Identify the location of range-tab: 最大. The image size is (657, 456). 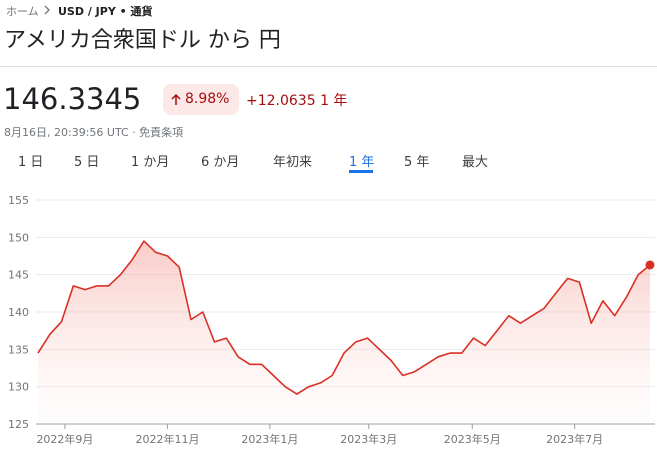
(475, 162).